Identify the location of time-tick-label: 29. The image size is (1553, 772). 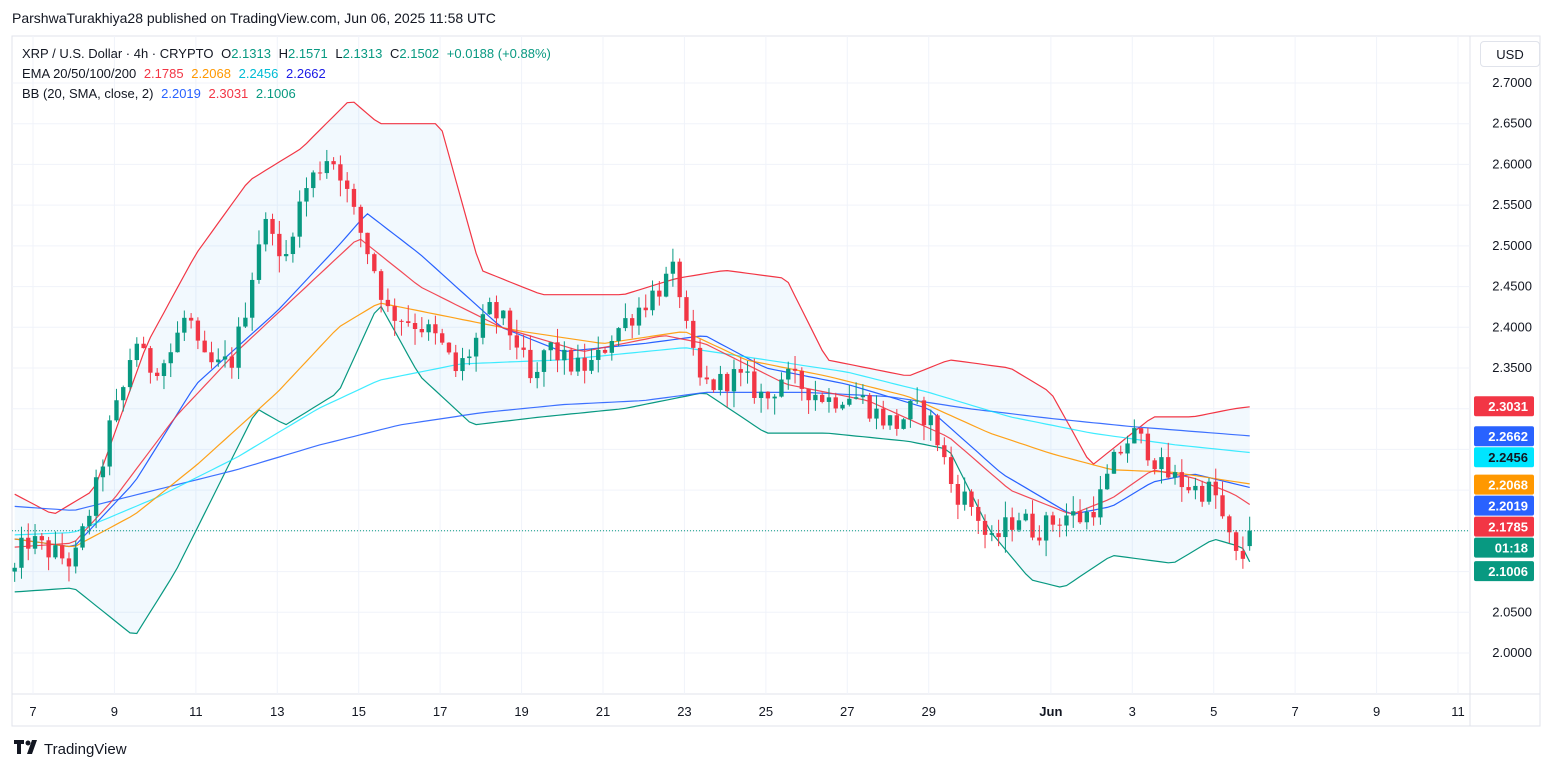
(928, 711).